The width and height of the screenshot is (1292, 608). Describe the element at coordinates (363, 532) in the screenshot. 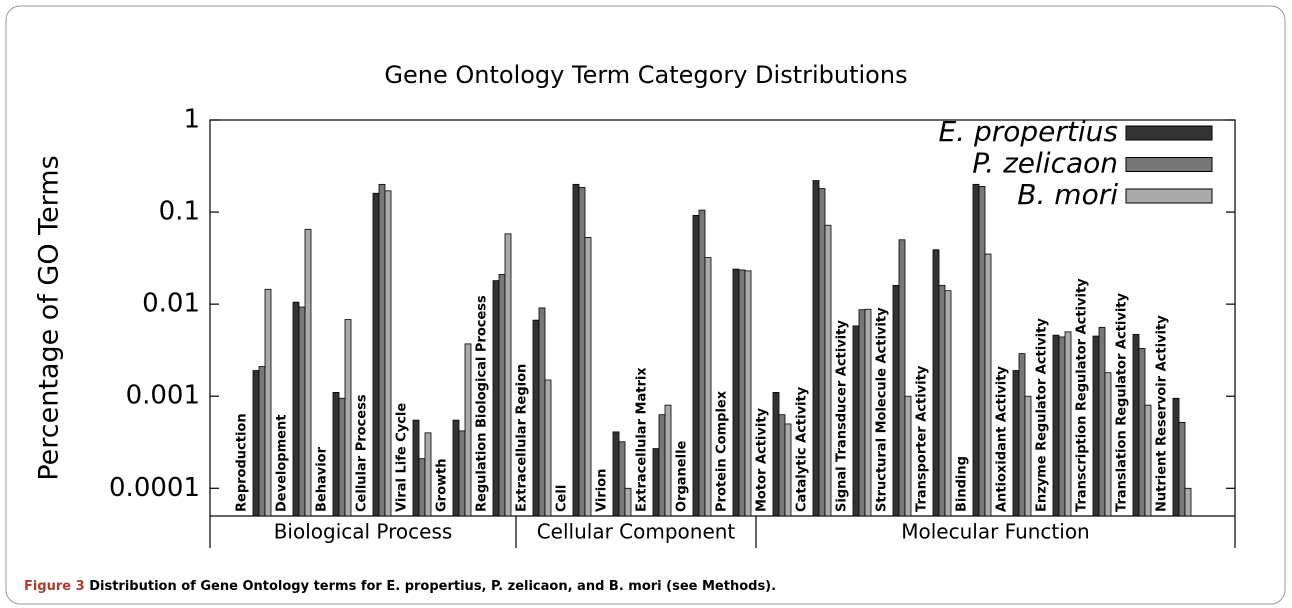

I see `group-label: Biological Process` at that location.